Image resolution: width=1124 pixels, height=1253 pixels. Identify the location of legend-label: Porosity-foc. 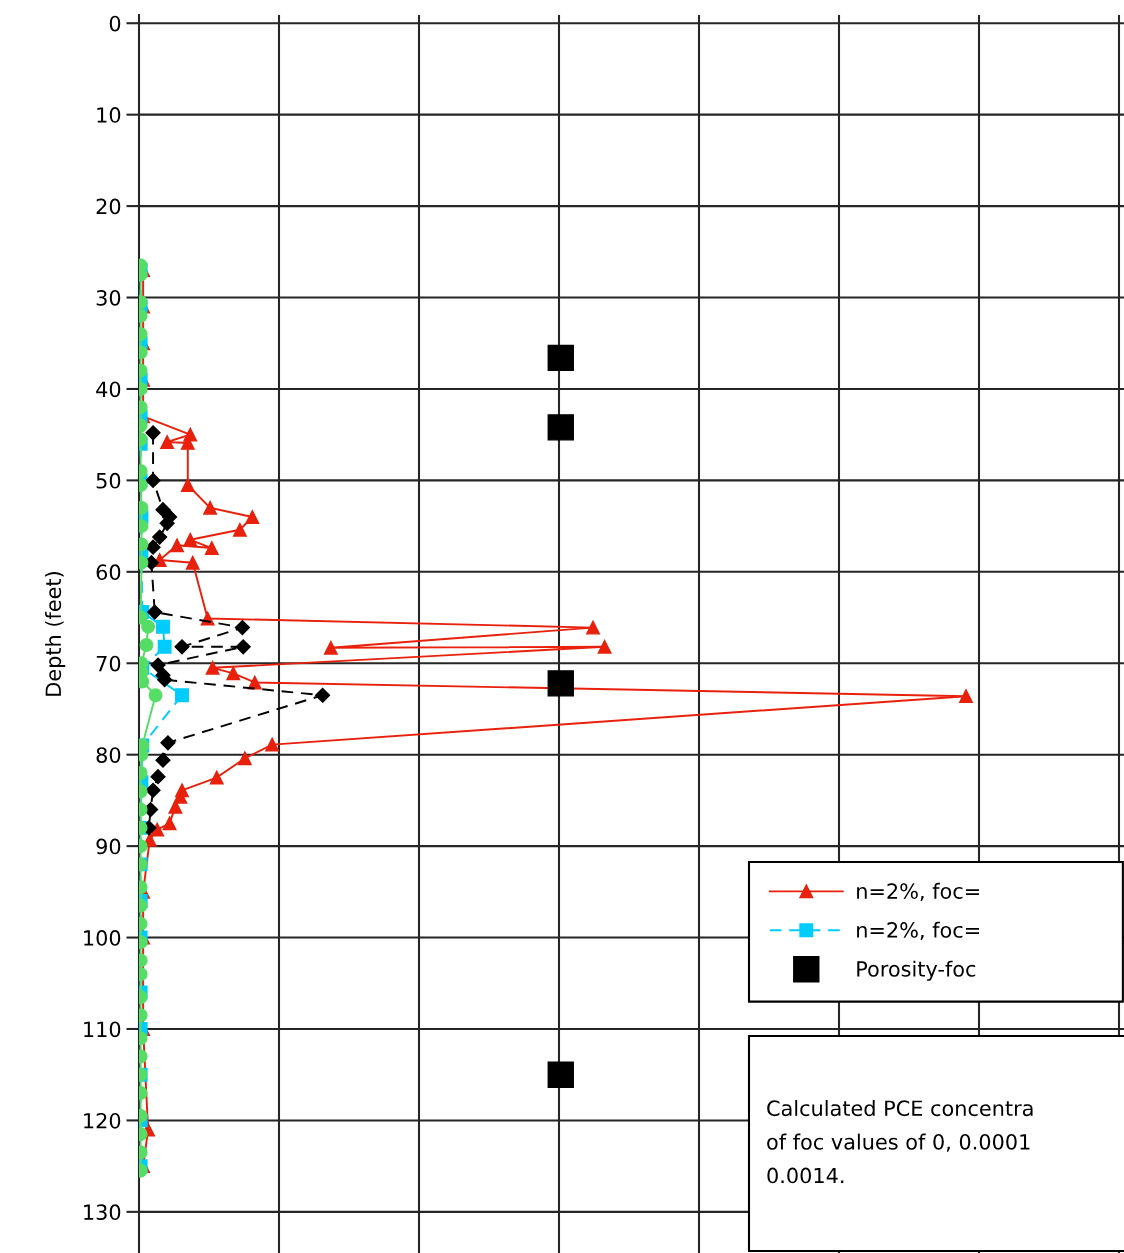
(916, 970).